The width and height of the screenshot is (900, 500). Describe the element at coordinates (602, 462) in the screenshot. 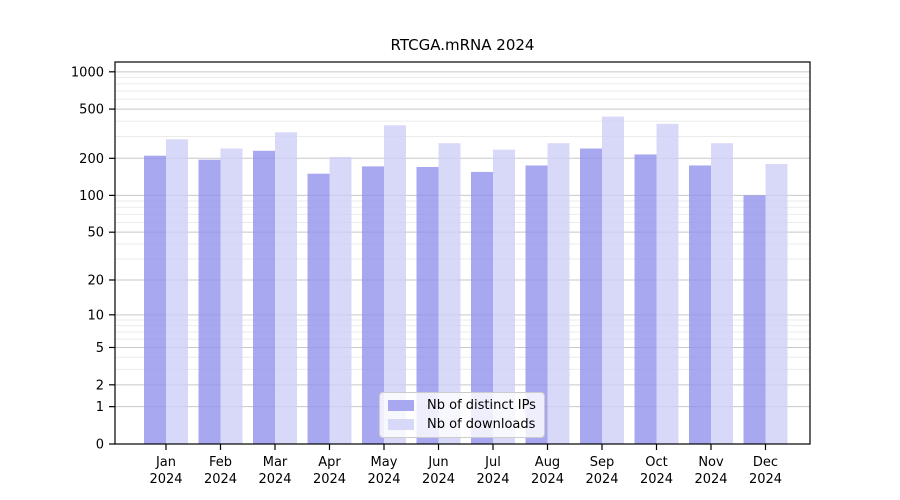

I see `x-tick-label-month: Sep` at that location.